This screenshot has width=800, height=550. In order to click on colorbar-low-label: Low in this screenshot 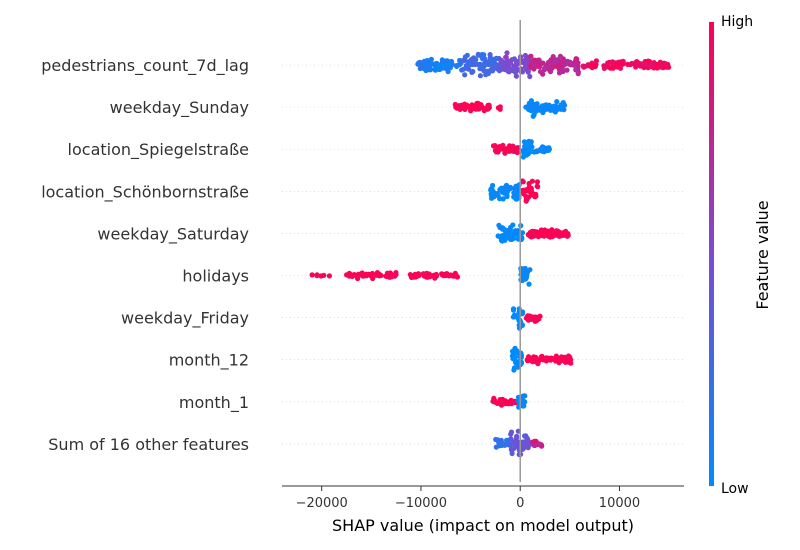, I will do `click(735, 489)`.